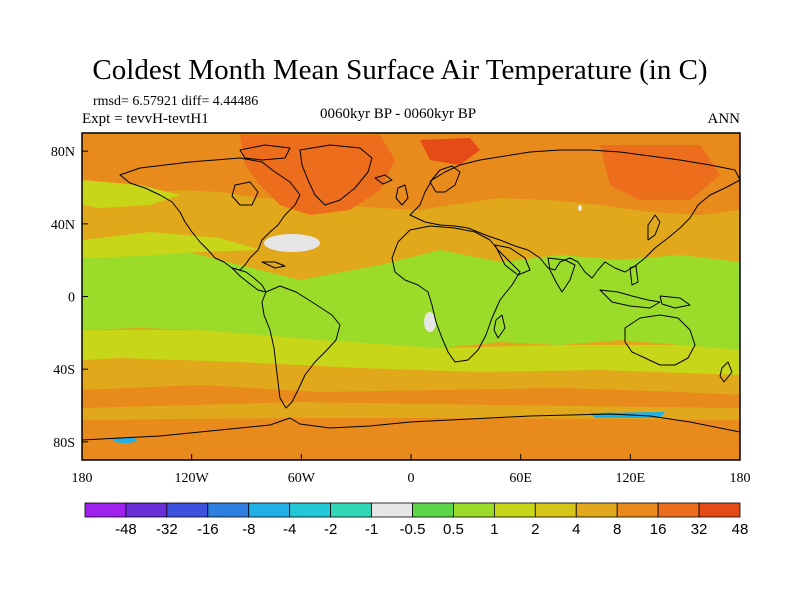 Image resolution: width=800 pixels, height=600 pixels. What do you see at coordinates (494, 529) in the screenshot?
I see `colorbar-label: 1` at bounding box center [494, 529].